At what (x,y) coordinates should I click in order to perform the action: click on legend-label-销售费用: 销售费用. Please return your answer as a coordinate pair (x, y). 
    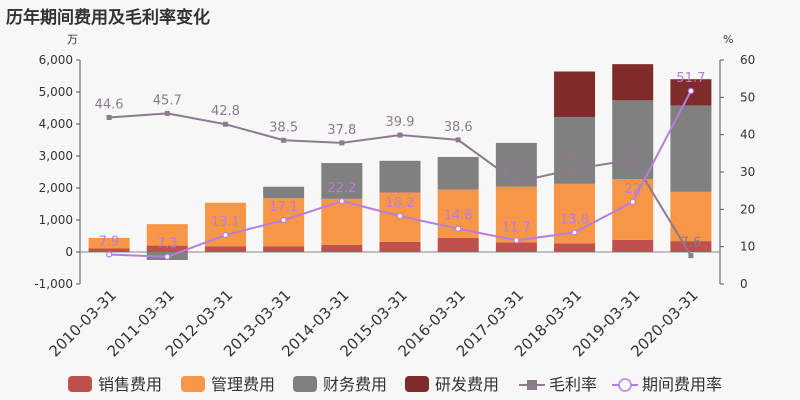
    Looking at the image, I should click on (130, 384).